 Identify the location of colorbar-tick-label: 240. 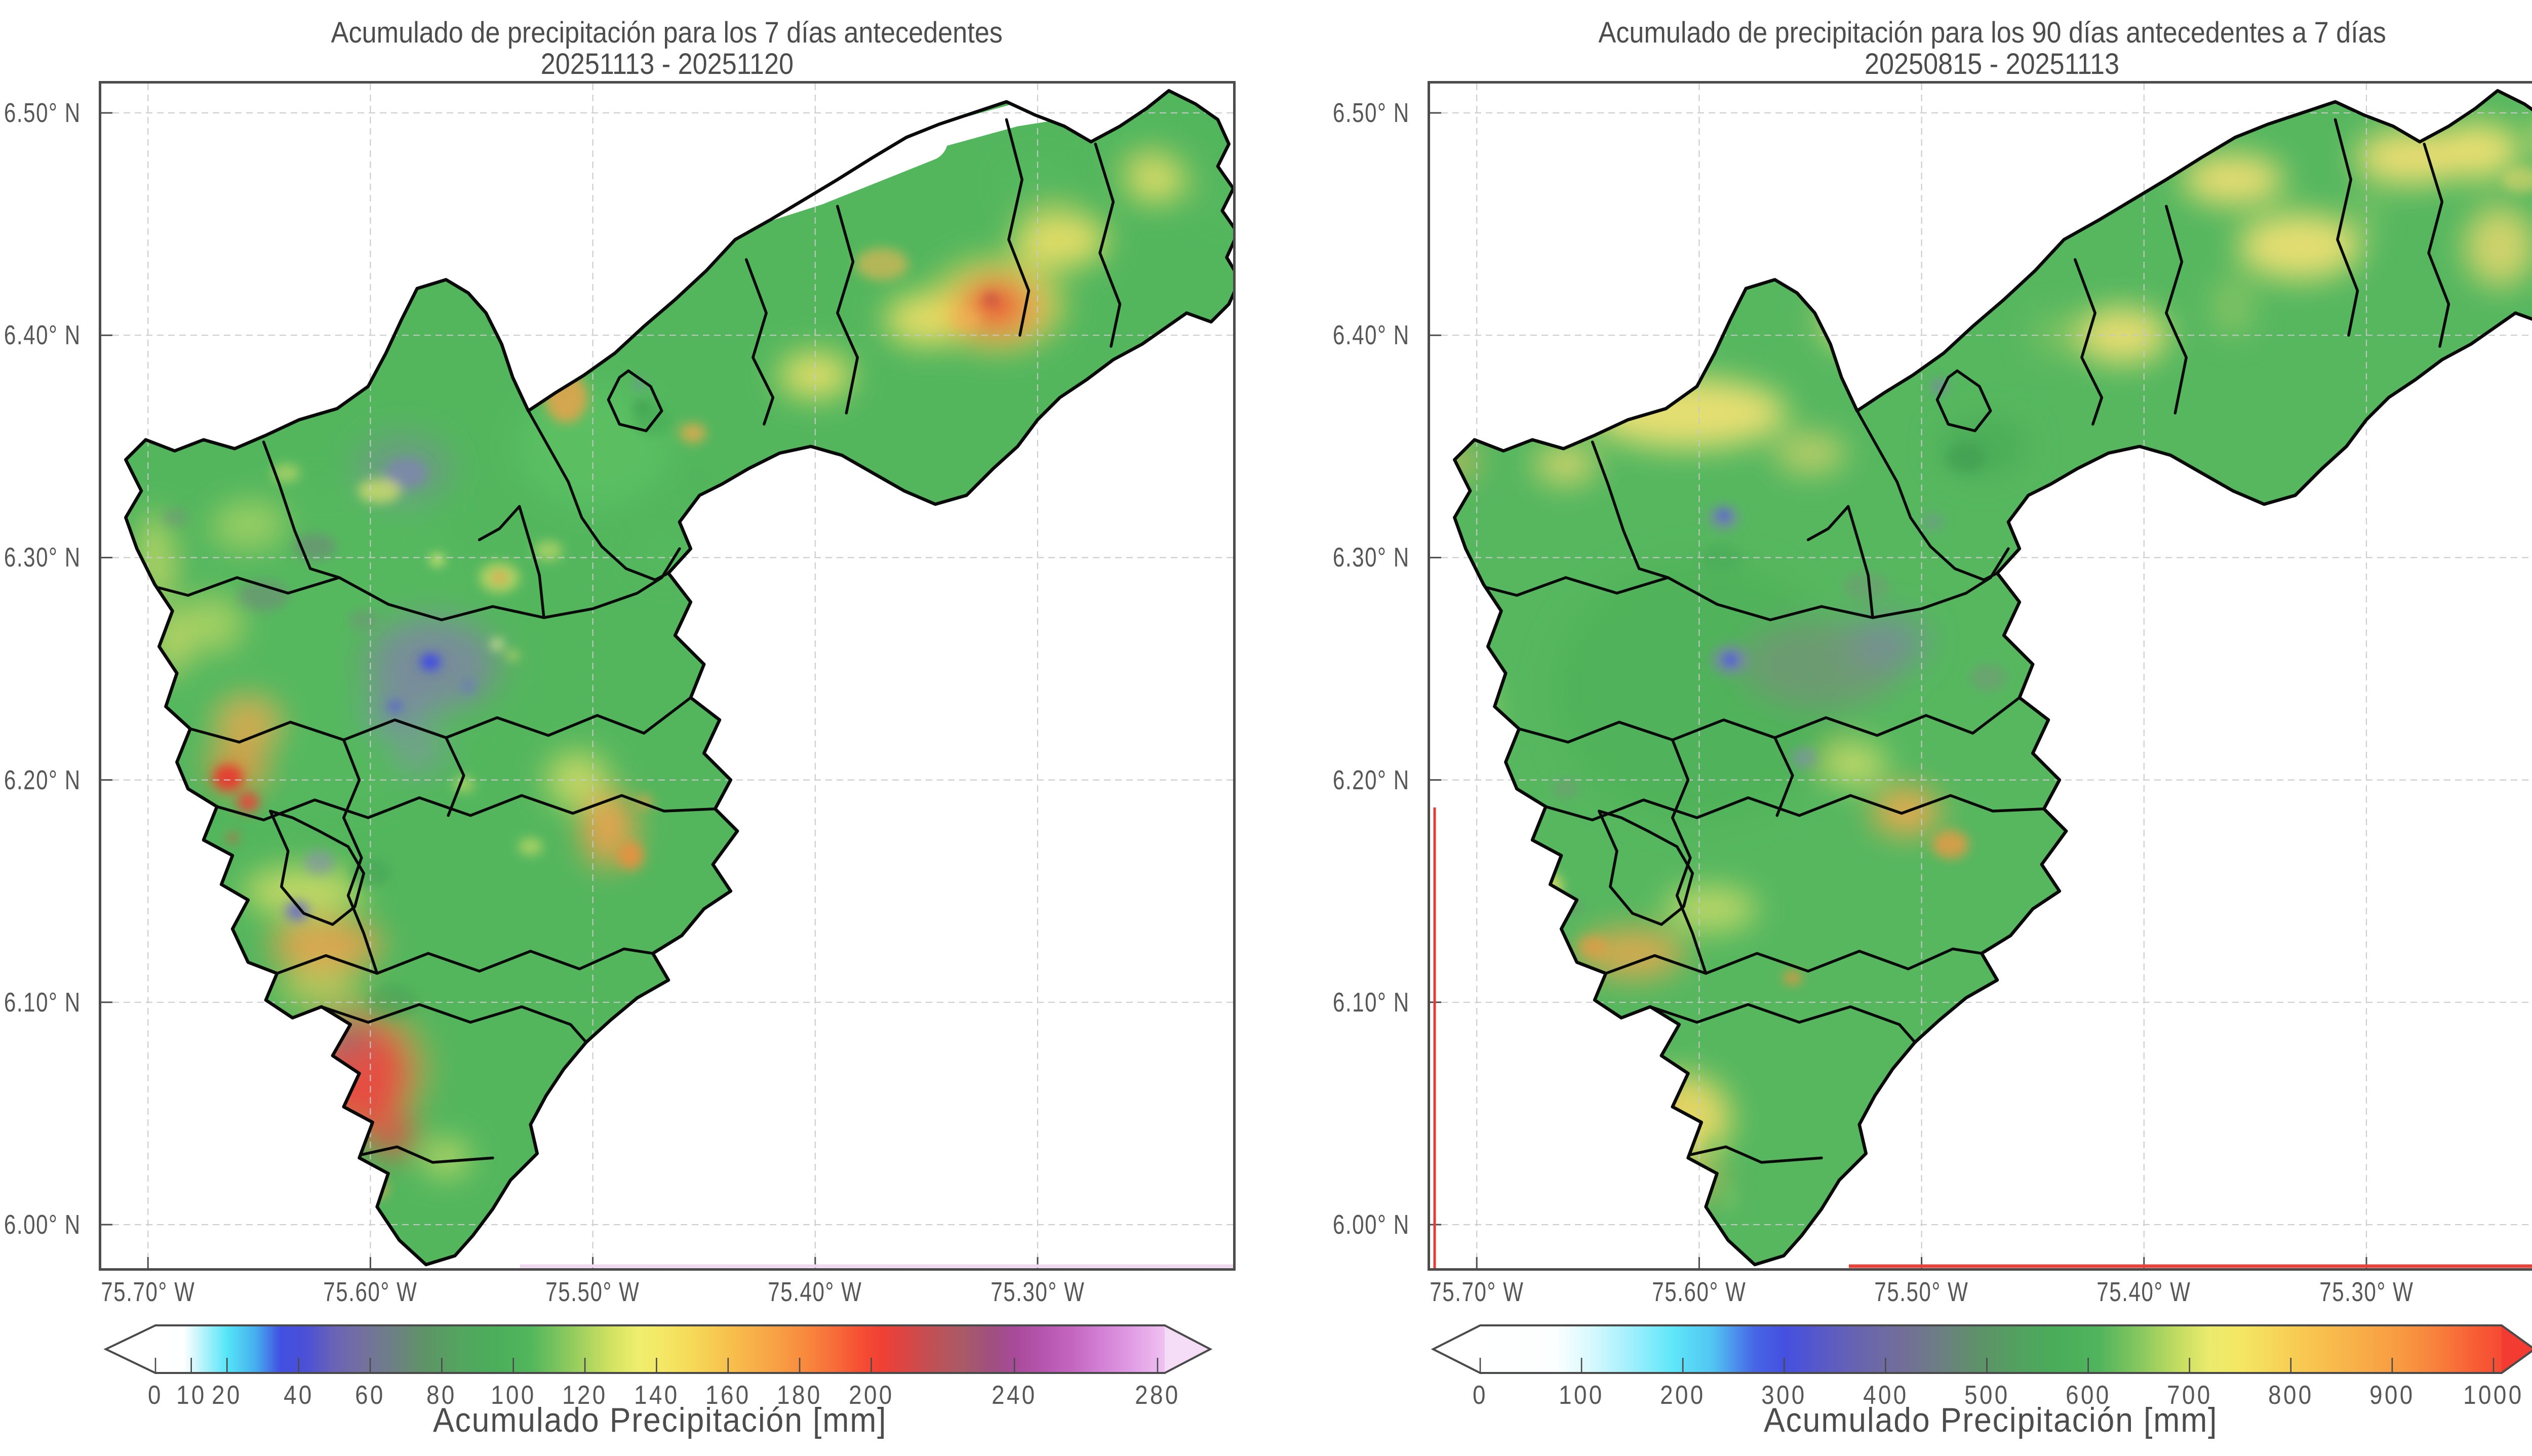
(1014, 1395).